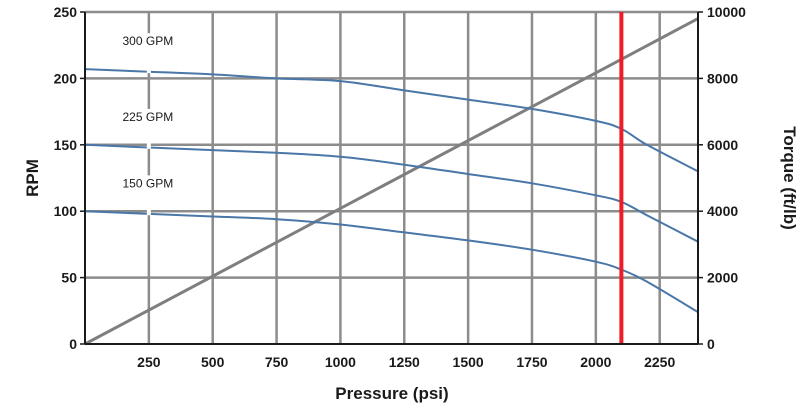  I want to click on y-tick-label-200: 200, so click(66, 78).